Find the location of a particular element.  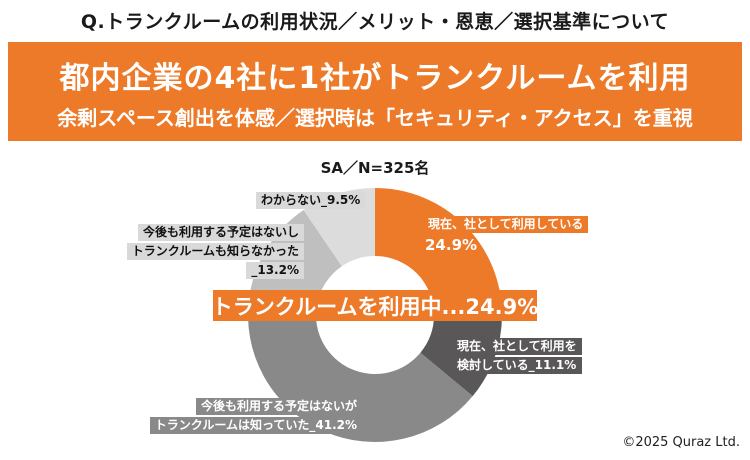

copyright-text: ©2025 Quraz Ltd. is located at coordinates (681, 442).